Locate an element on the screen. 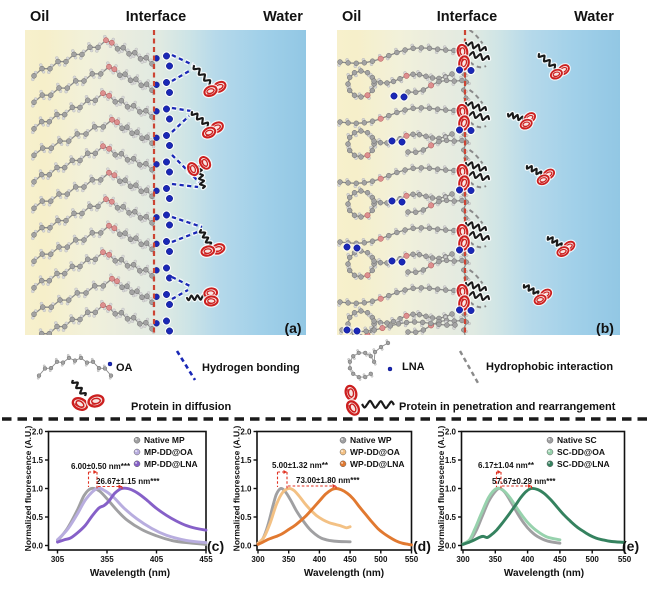 The width and height of the screenshot is (654, 608). svg-text: 455 is located at coordinates (206, 559).